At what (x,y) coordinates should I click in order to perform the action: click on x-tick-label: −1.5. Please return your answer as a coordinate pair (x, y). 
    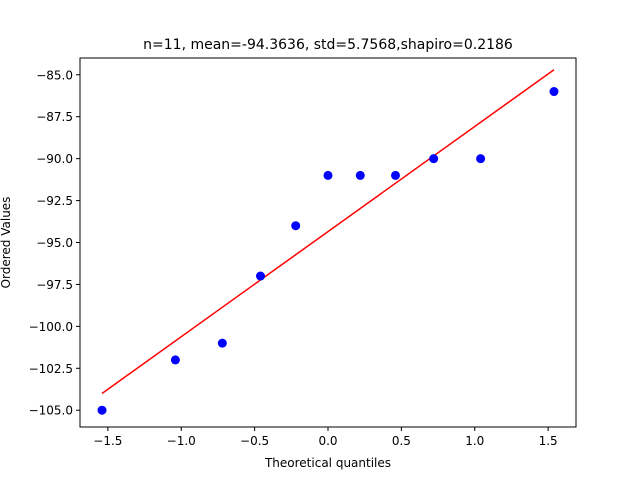
    Looking at the image, I should click on (107, 441).